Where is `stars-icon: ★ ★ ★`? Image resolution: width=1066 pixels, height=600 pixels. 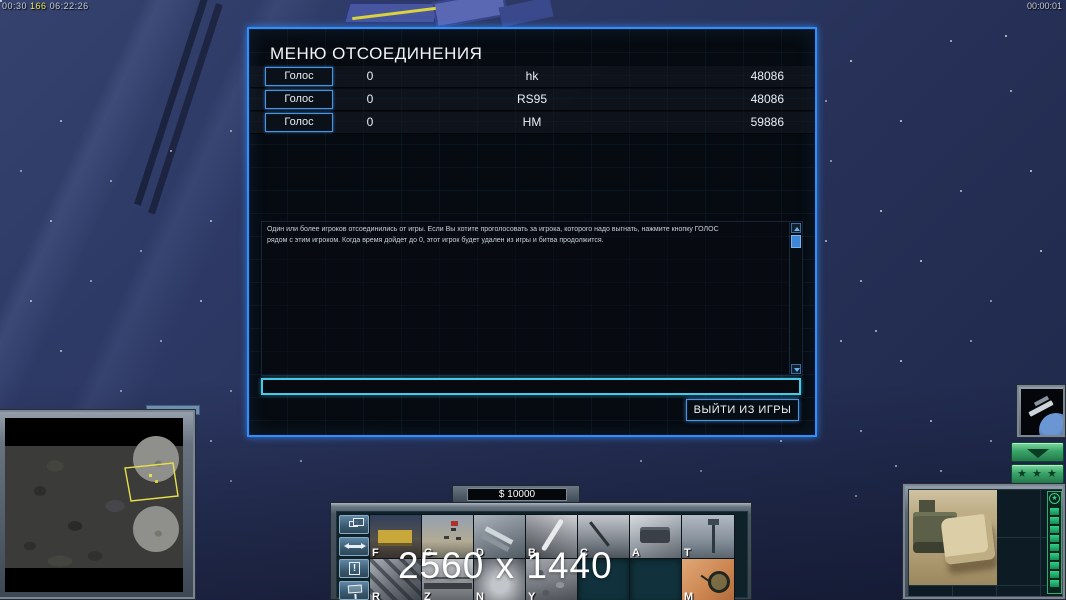 stars-icon: ★ ★ ★ is located at coordinates (1037, 474).